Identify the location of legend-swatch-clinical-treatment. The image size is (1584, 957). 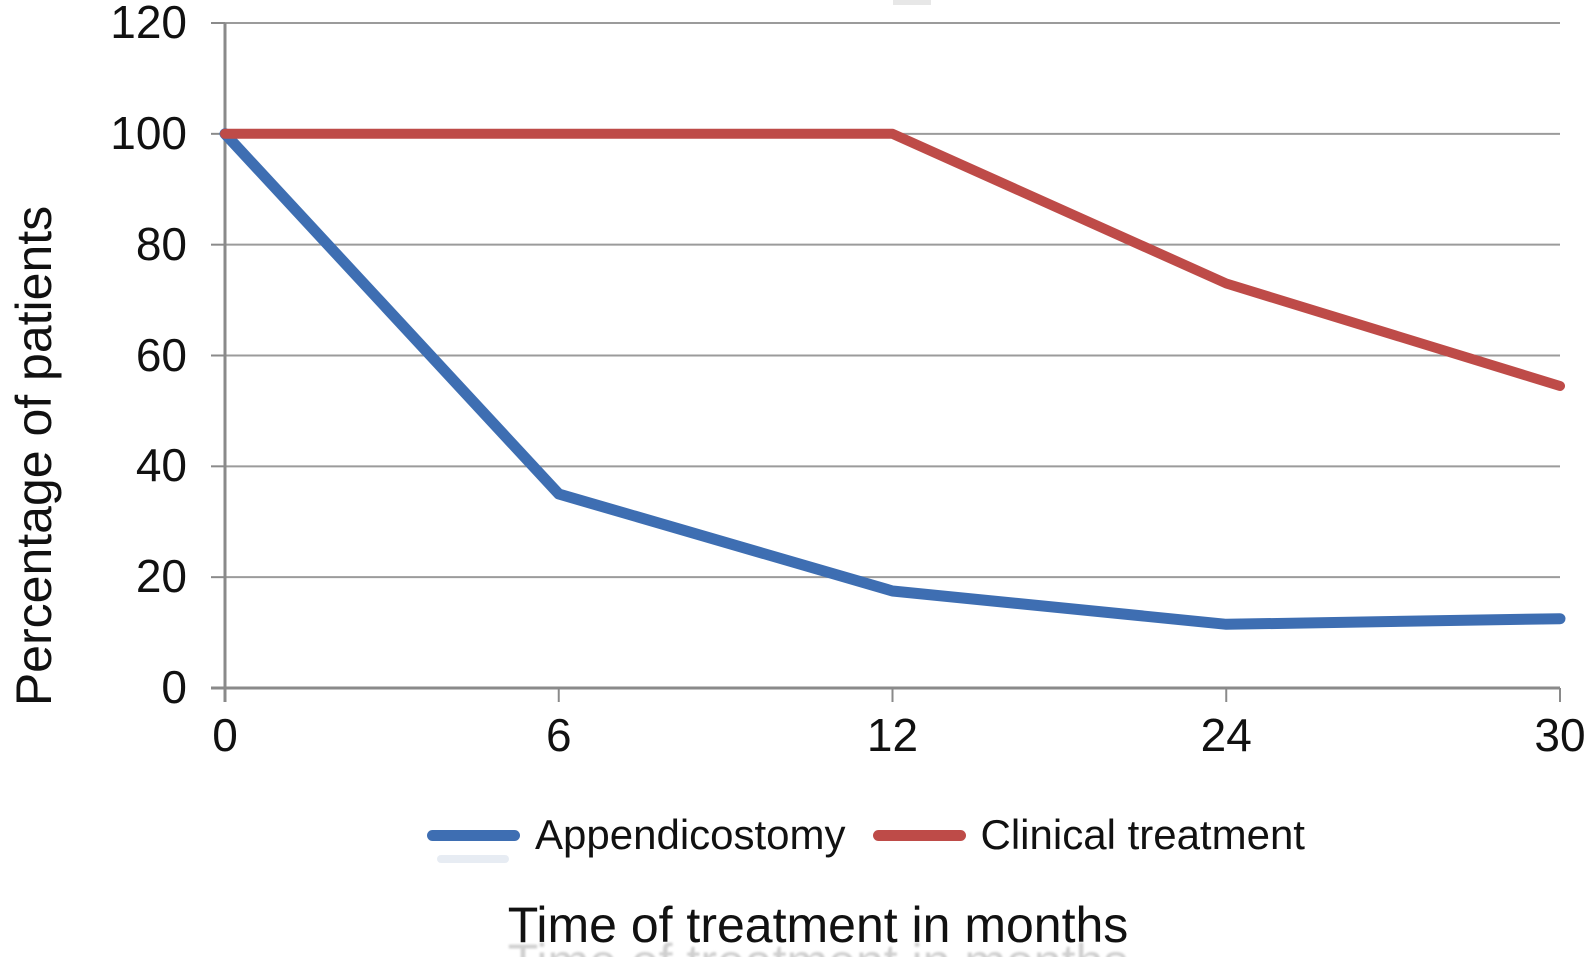
(919, 835).